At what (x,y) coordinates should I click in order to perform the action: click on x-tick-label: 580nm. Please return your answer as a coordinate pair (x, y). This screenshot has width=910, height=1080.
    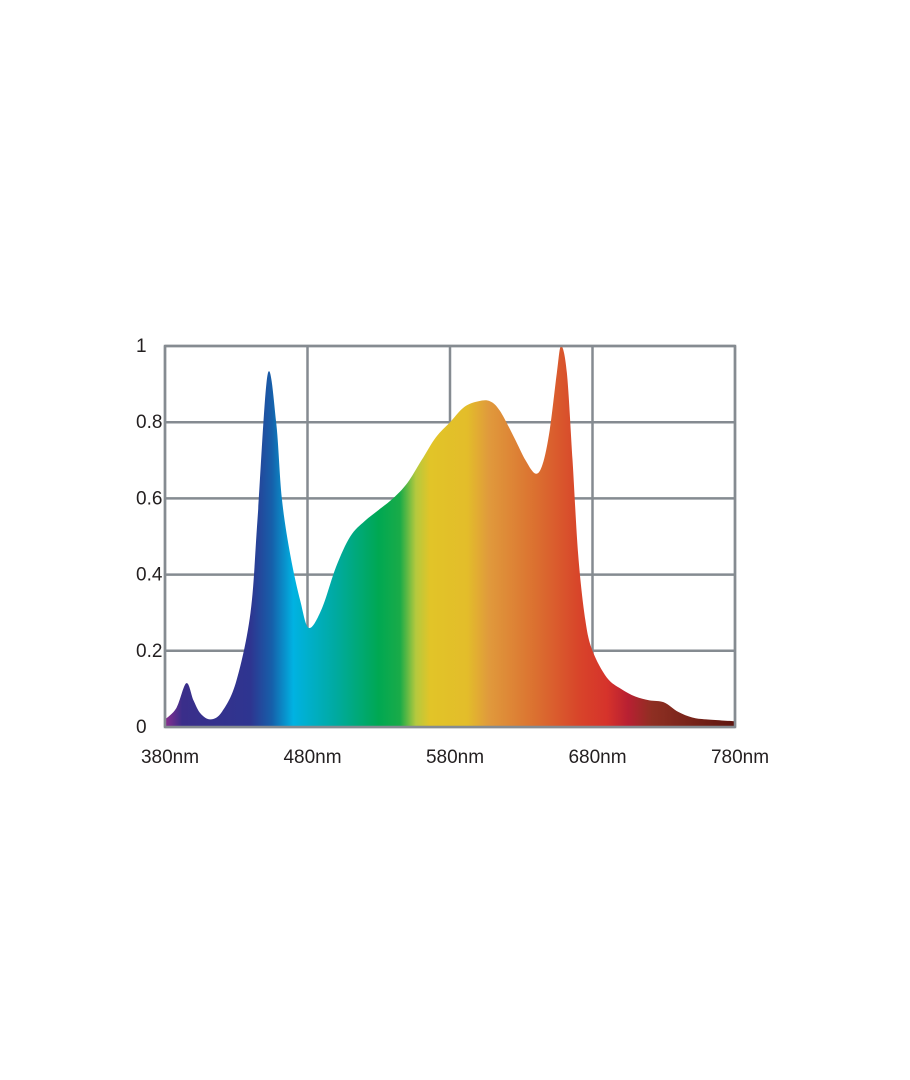
    Looking at the image, I should click on (455, 757).